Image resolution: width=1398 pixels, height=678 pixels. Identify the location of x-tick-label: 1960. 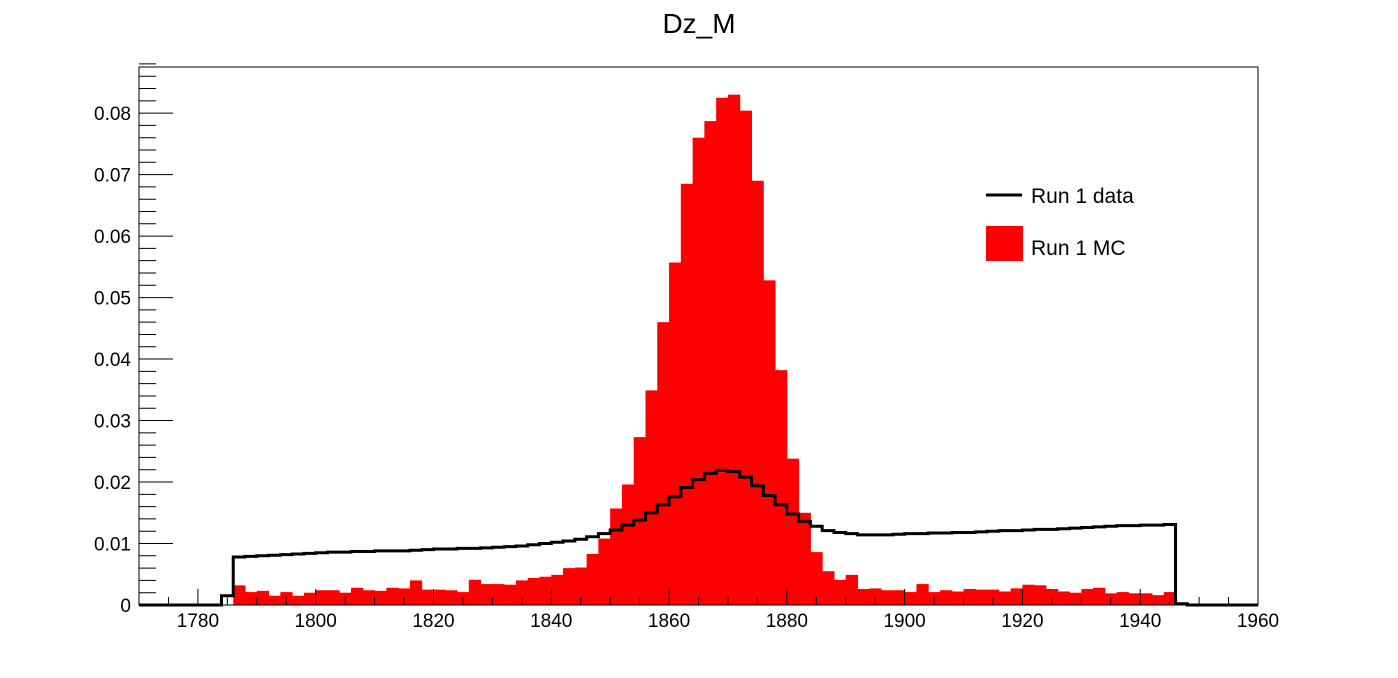
(1258, 621).